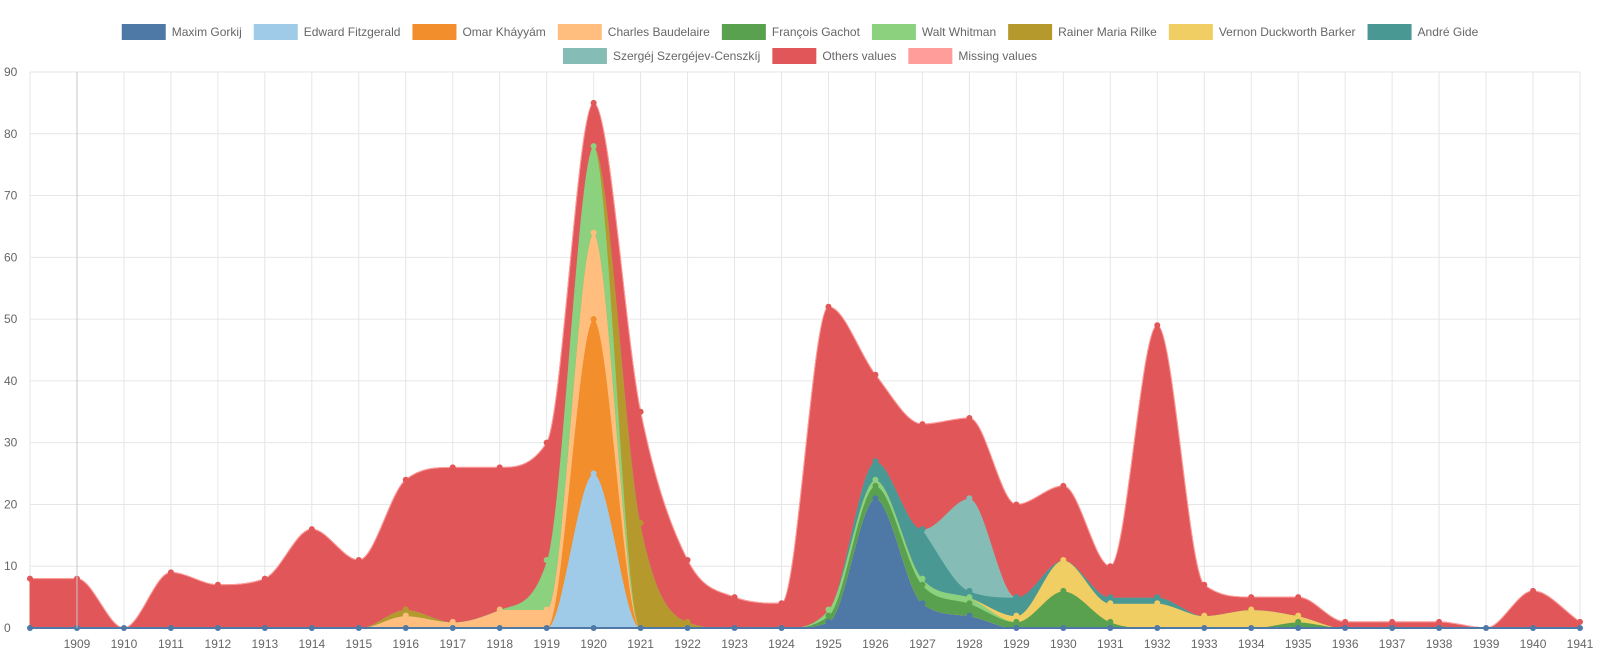 The image size is (1600, 665). What do you see at coordinates (1423, 32) in the screenshot?
I see `legend-item-andre-gide: André Gide` at bounding box center [1423, 32].